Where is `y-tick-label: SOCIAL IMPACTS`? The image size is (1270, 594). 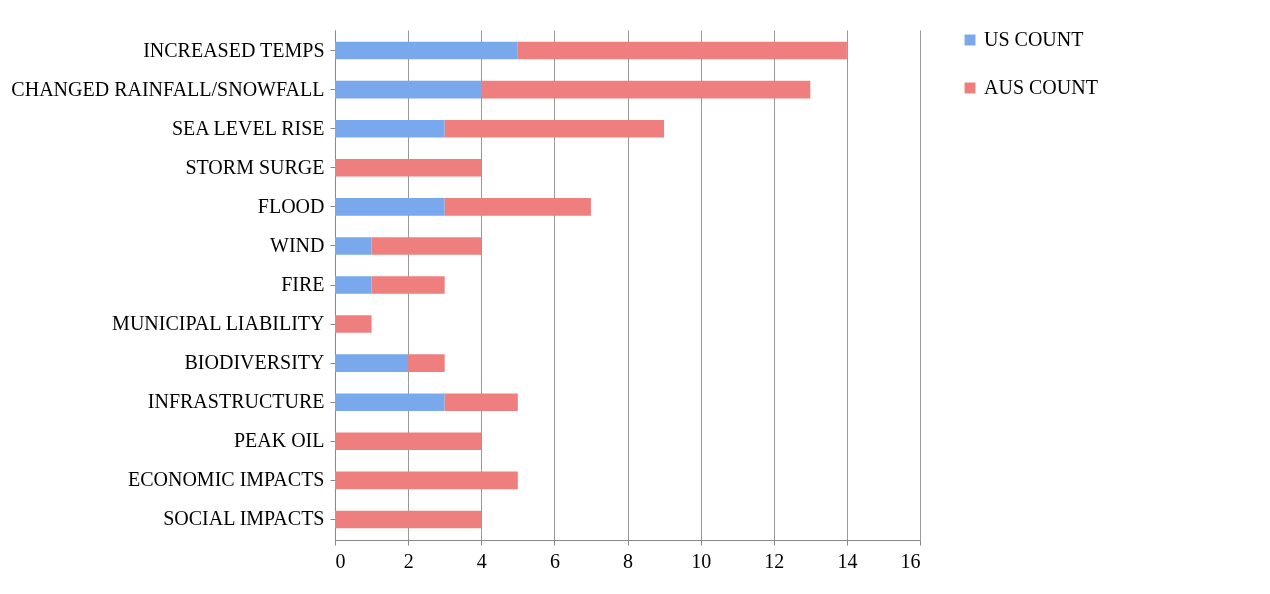
y-tick-label: SOCIAL IMPACTS is located at coordinates (244, 518).